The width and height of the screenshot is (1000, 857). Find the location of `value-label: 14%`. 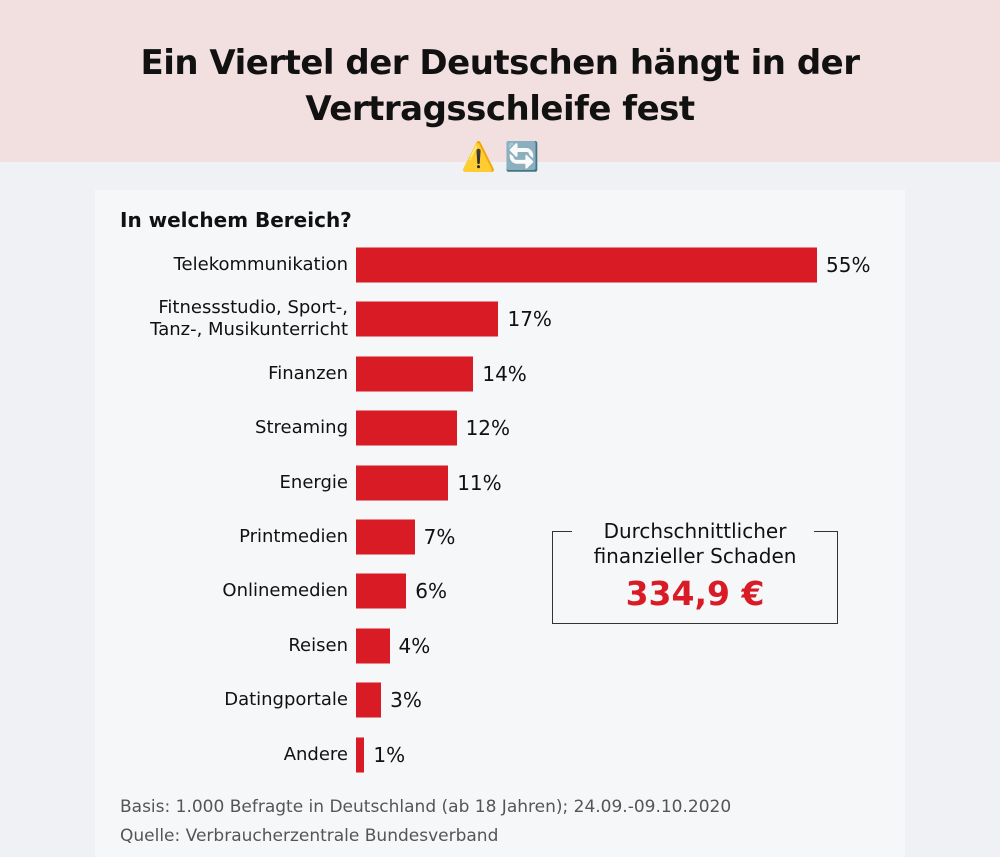

value-label: 14% is located at coordinates (504, 373).